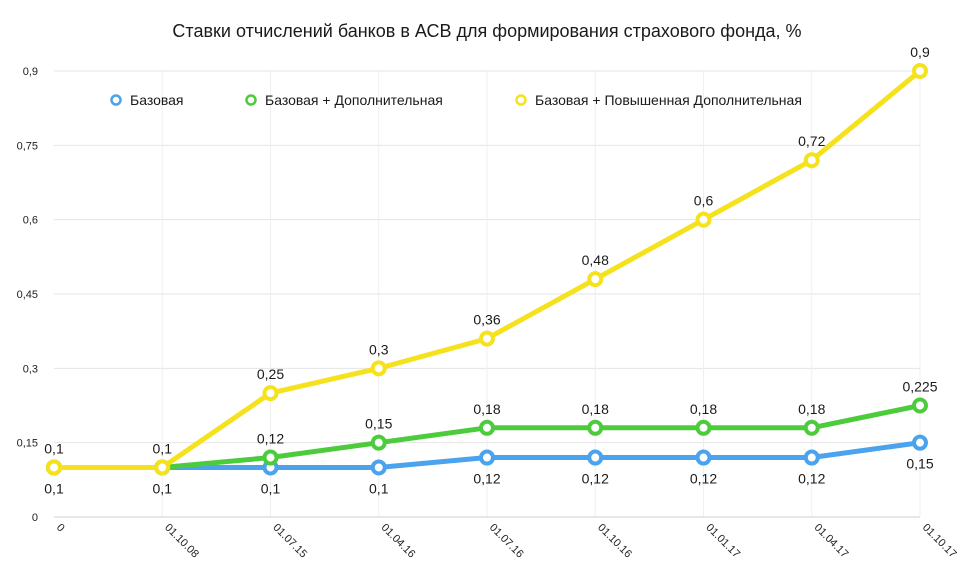 The width and height of the screenshot is (962, 578). Describe the element at coordinates (181, 541) in the screenshot. I see `x-tick-label: 01.10.08` at that location.